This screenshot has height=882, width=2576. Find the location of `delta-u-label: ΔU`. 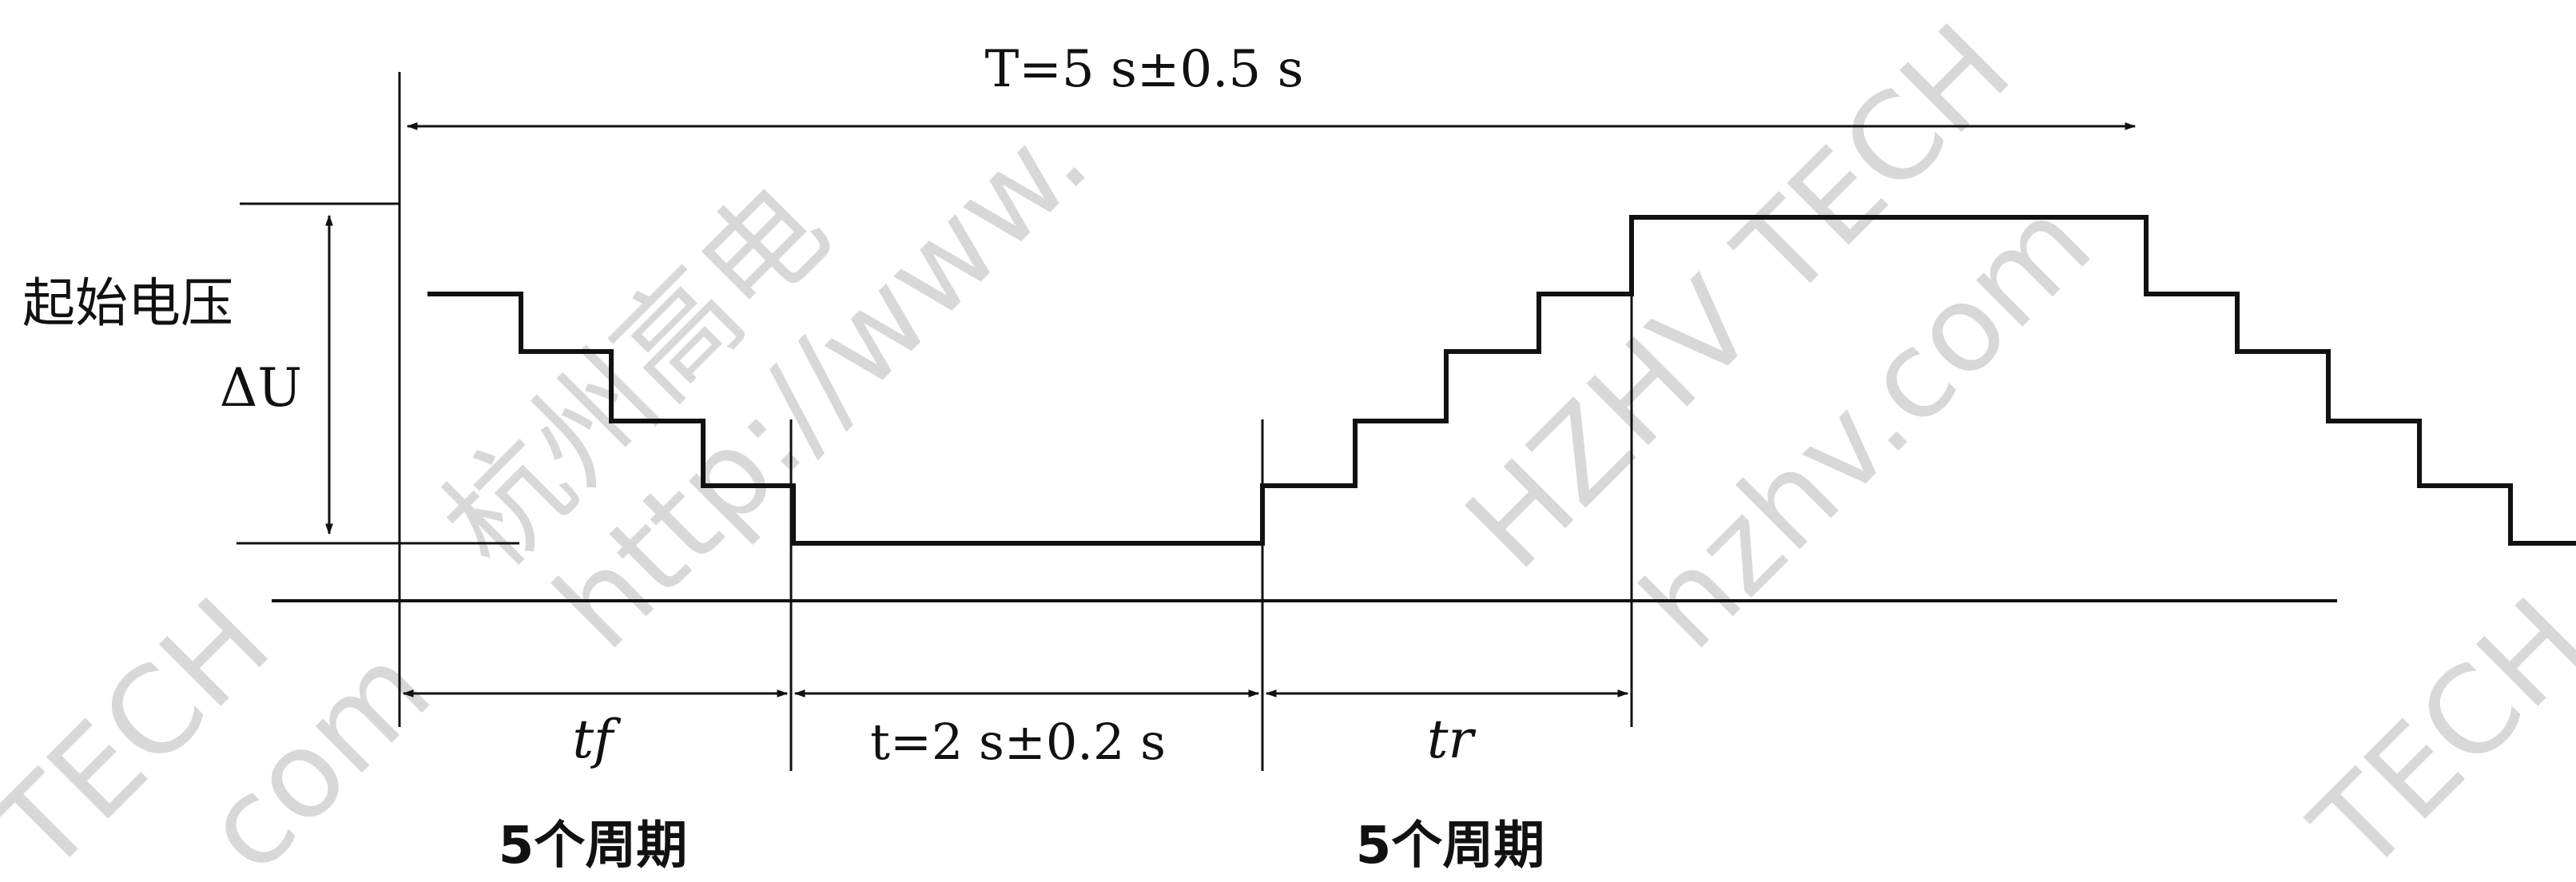

delta-u-label: ΔU is located at coordinates (261, 388).